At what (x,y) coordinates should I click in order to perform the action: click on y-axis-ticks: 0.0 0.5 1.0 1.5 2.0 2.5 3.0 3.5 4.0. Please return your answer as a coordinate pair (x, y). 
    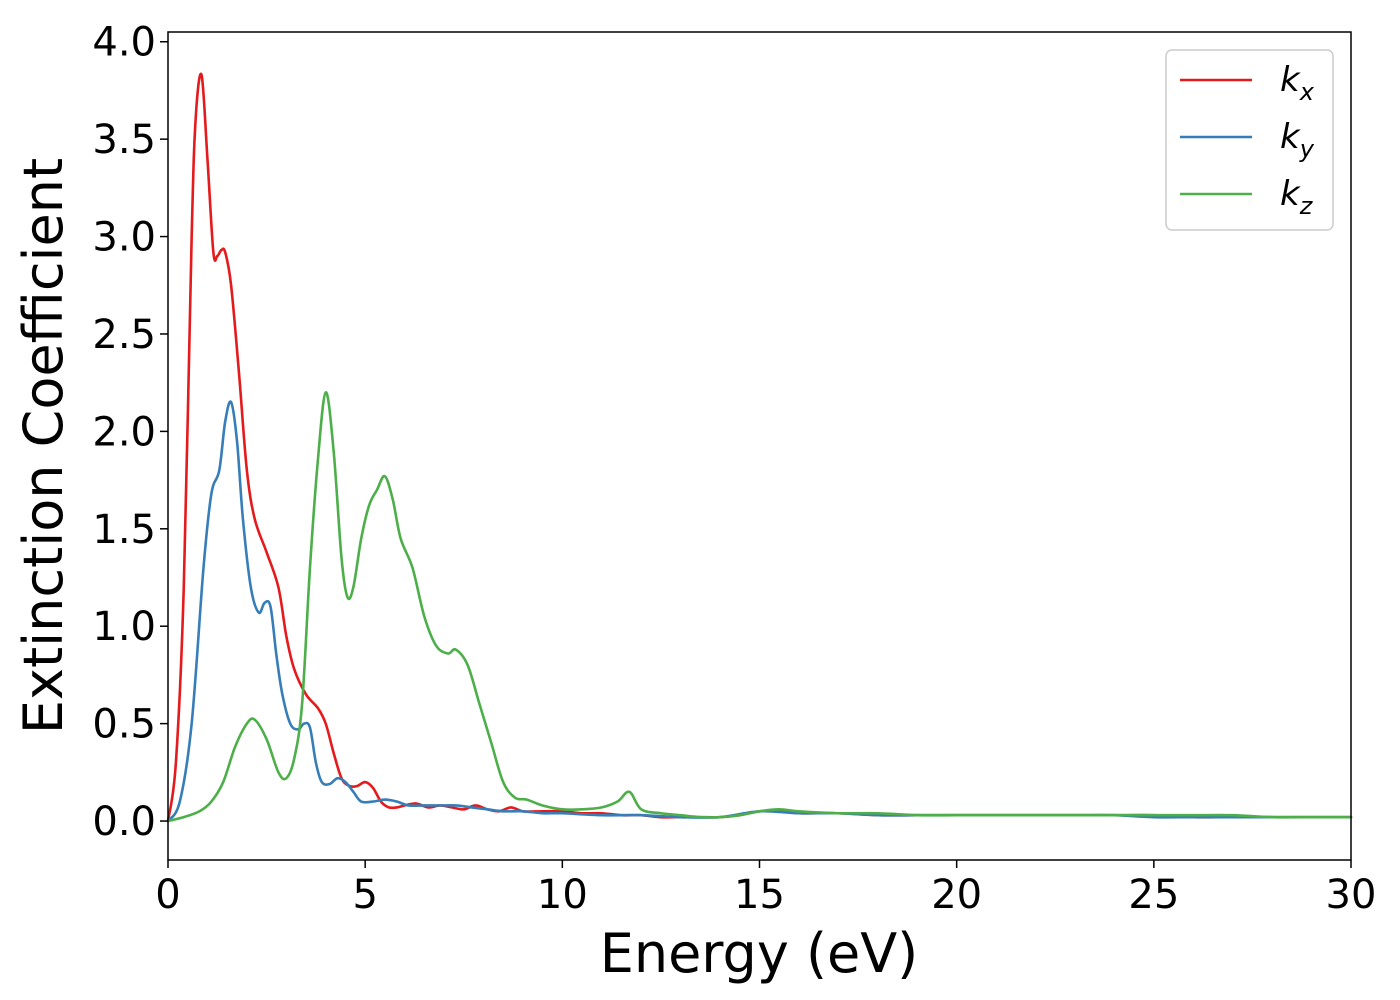
    Looking at the image, I should click on (130, 432).